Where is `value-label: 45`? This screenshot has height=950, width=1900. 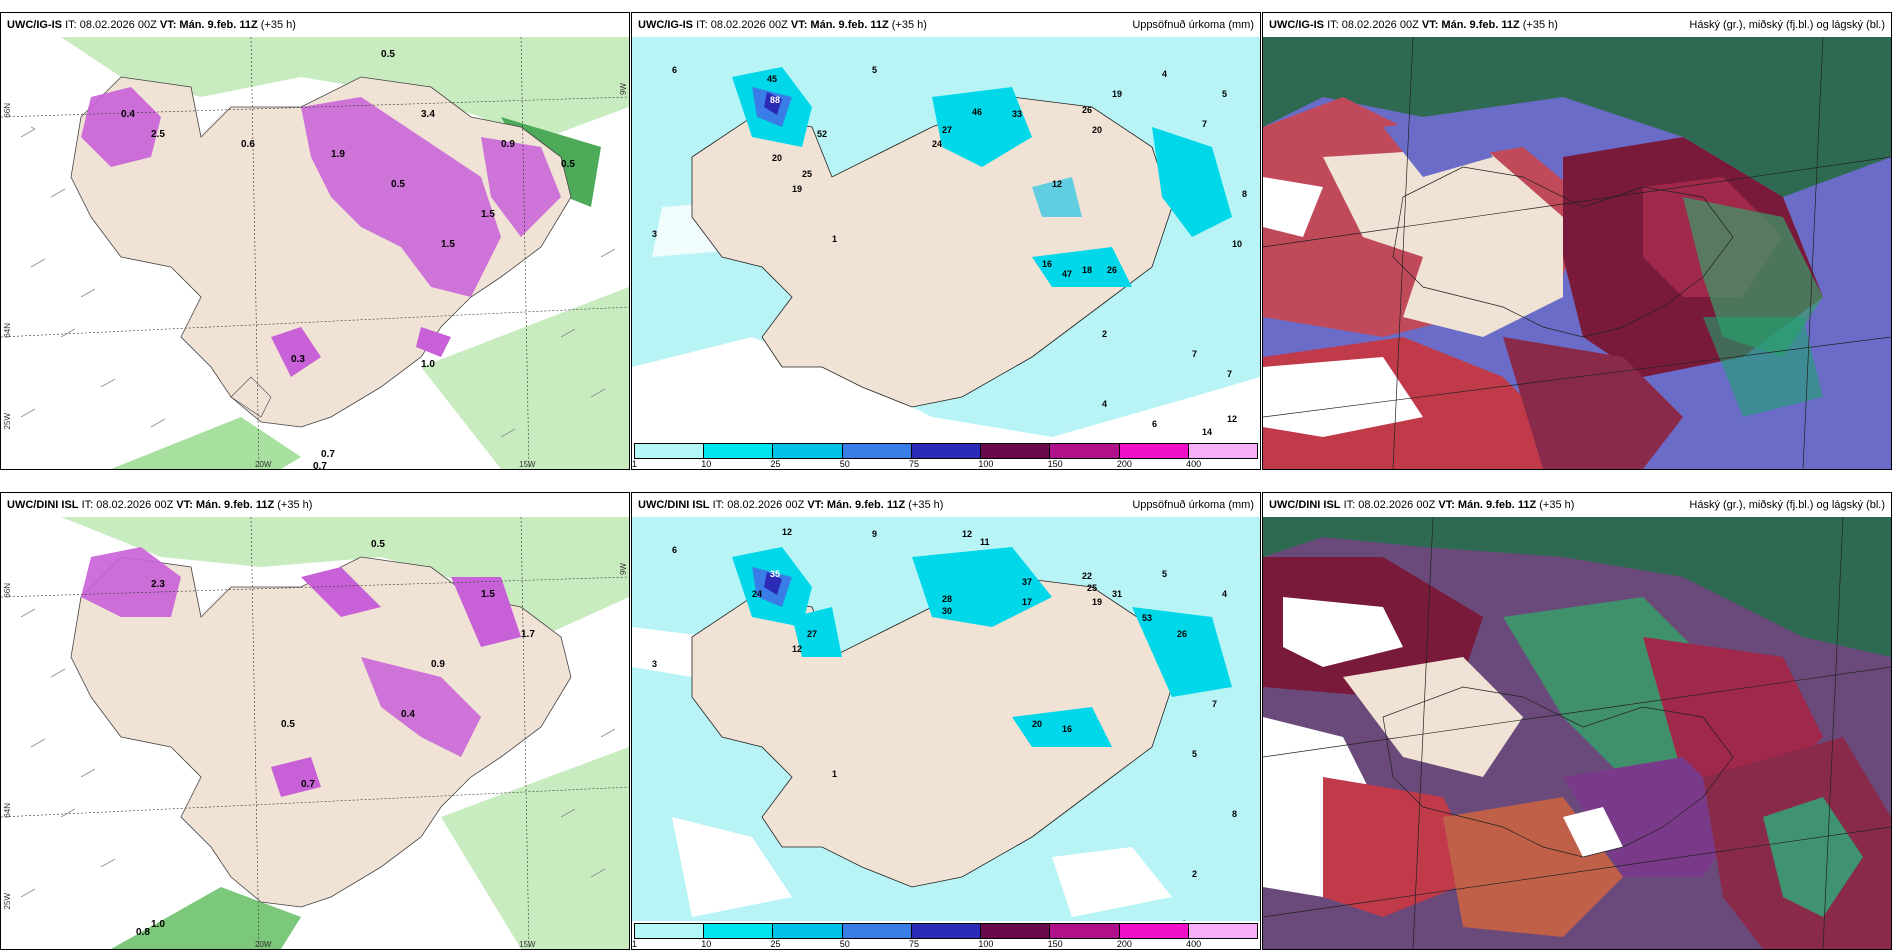 value-label: 45 is located at coordinates (772, 79).